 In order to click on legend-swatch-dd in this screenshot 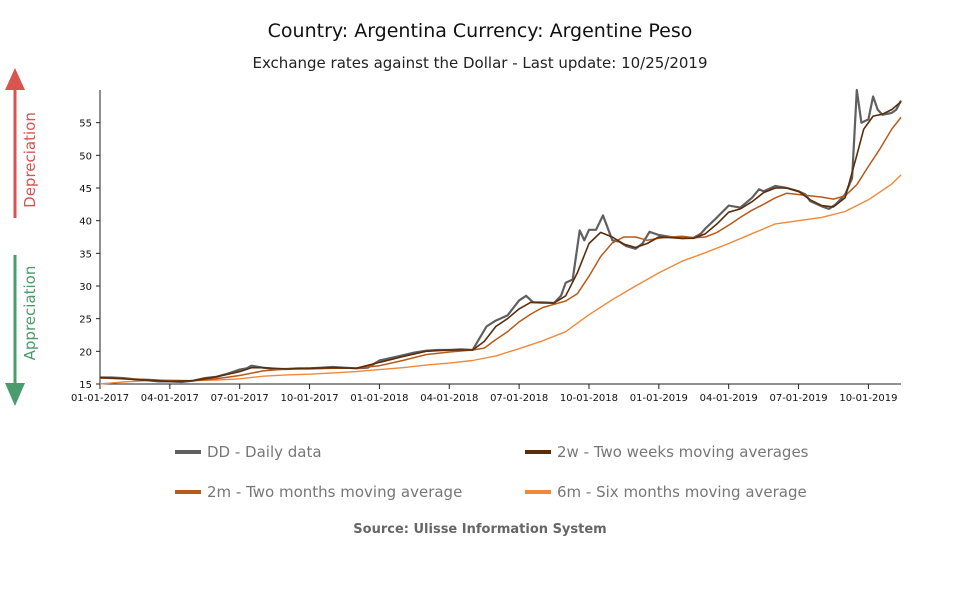, I will do `click(188, 452)`.